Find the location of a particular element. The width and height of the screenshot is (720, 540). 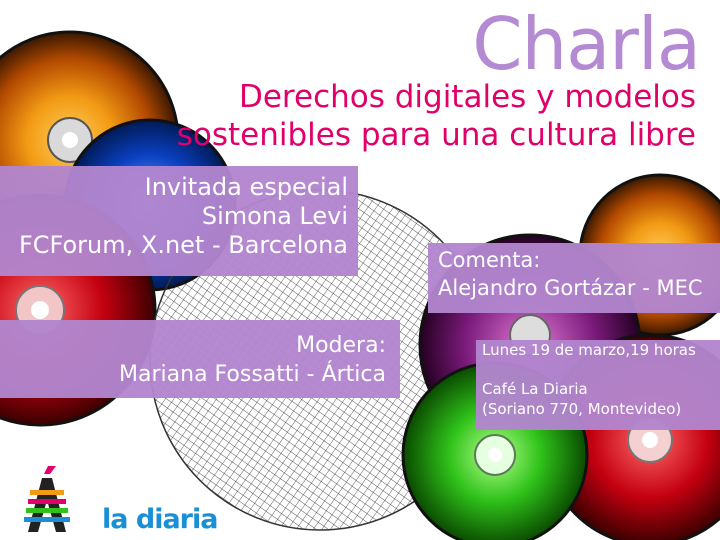

guest-affiliation: FCForum, X.net - Barcelona is located at coordinates (183, 245).